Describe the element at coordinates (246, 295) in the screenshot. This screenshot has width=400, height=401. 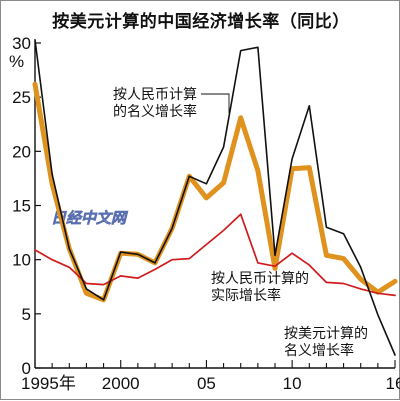
I see `series-annotation-2: 实际增长率` at that location.